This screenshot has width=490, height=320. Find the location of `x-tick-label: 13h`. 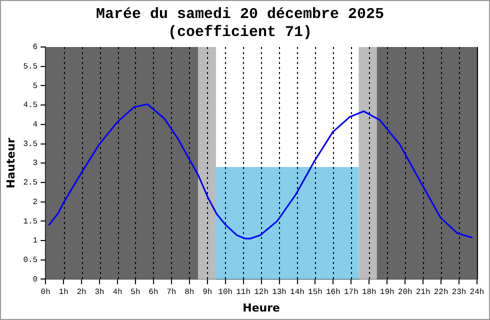

x-tick-label: 13h is located at coordinates (279, 293).